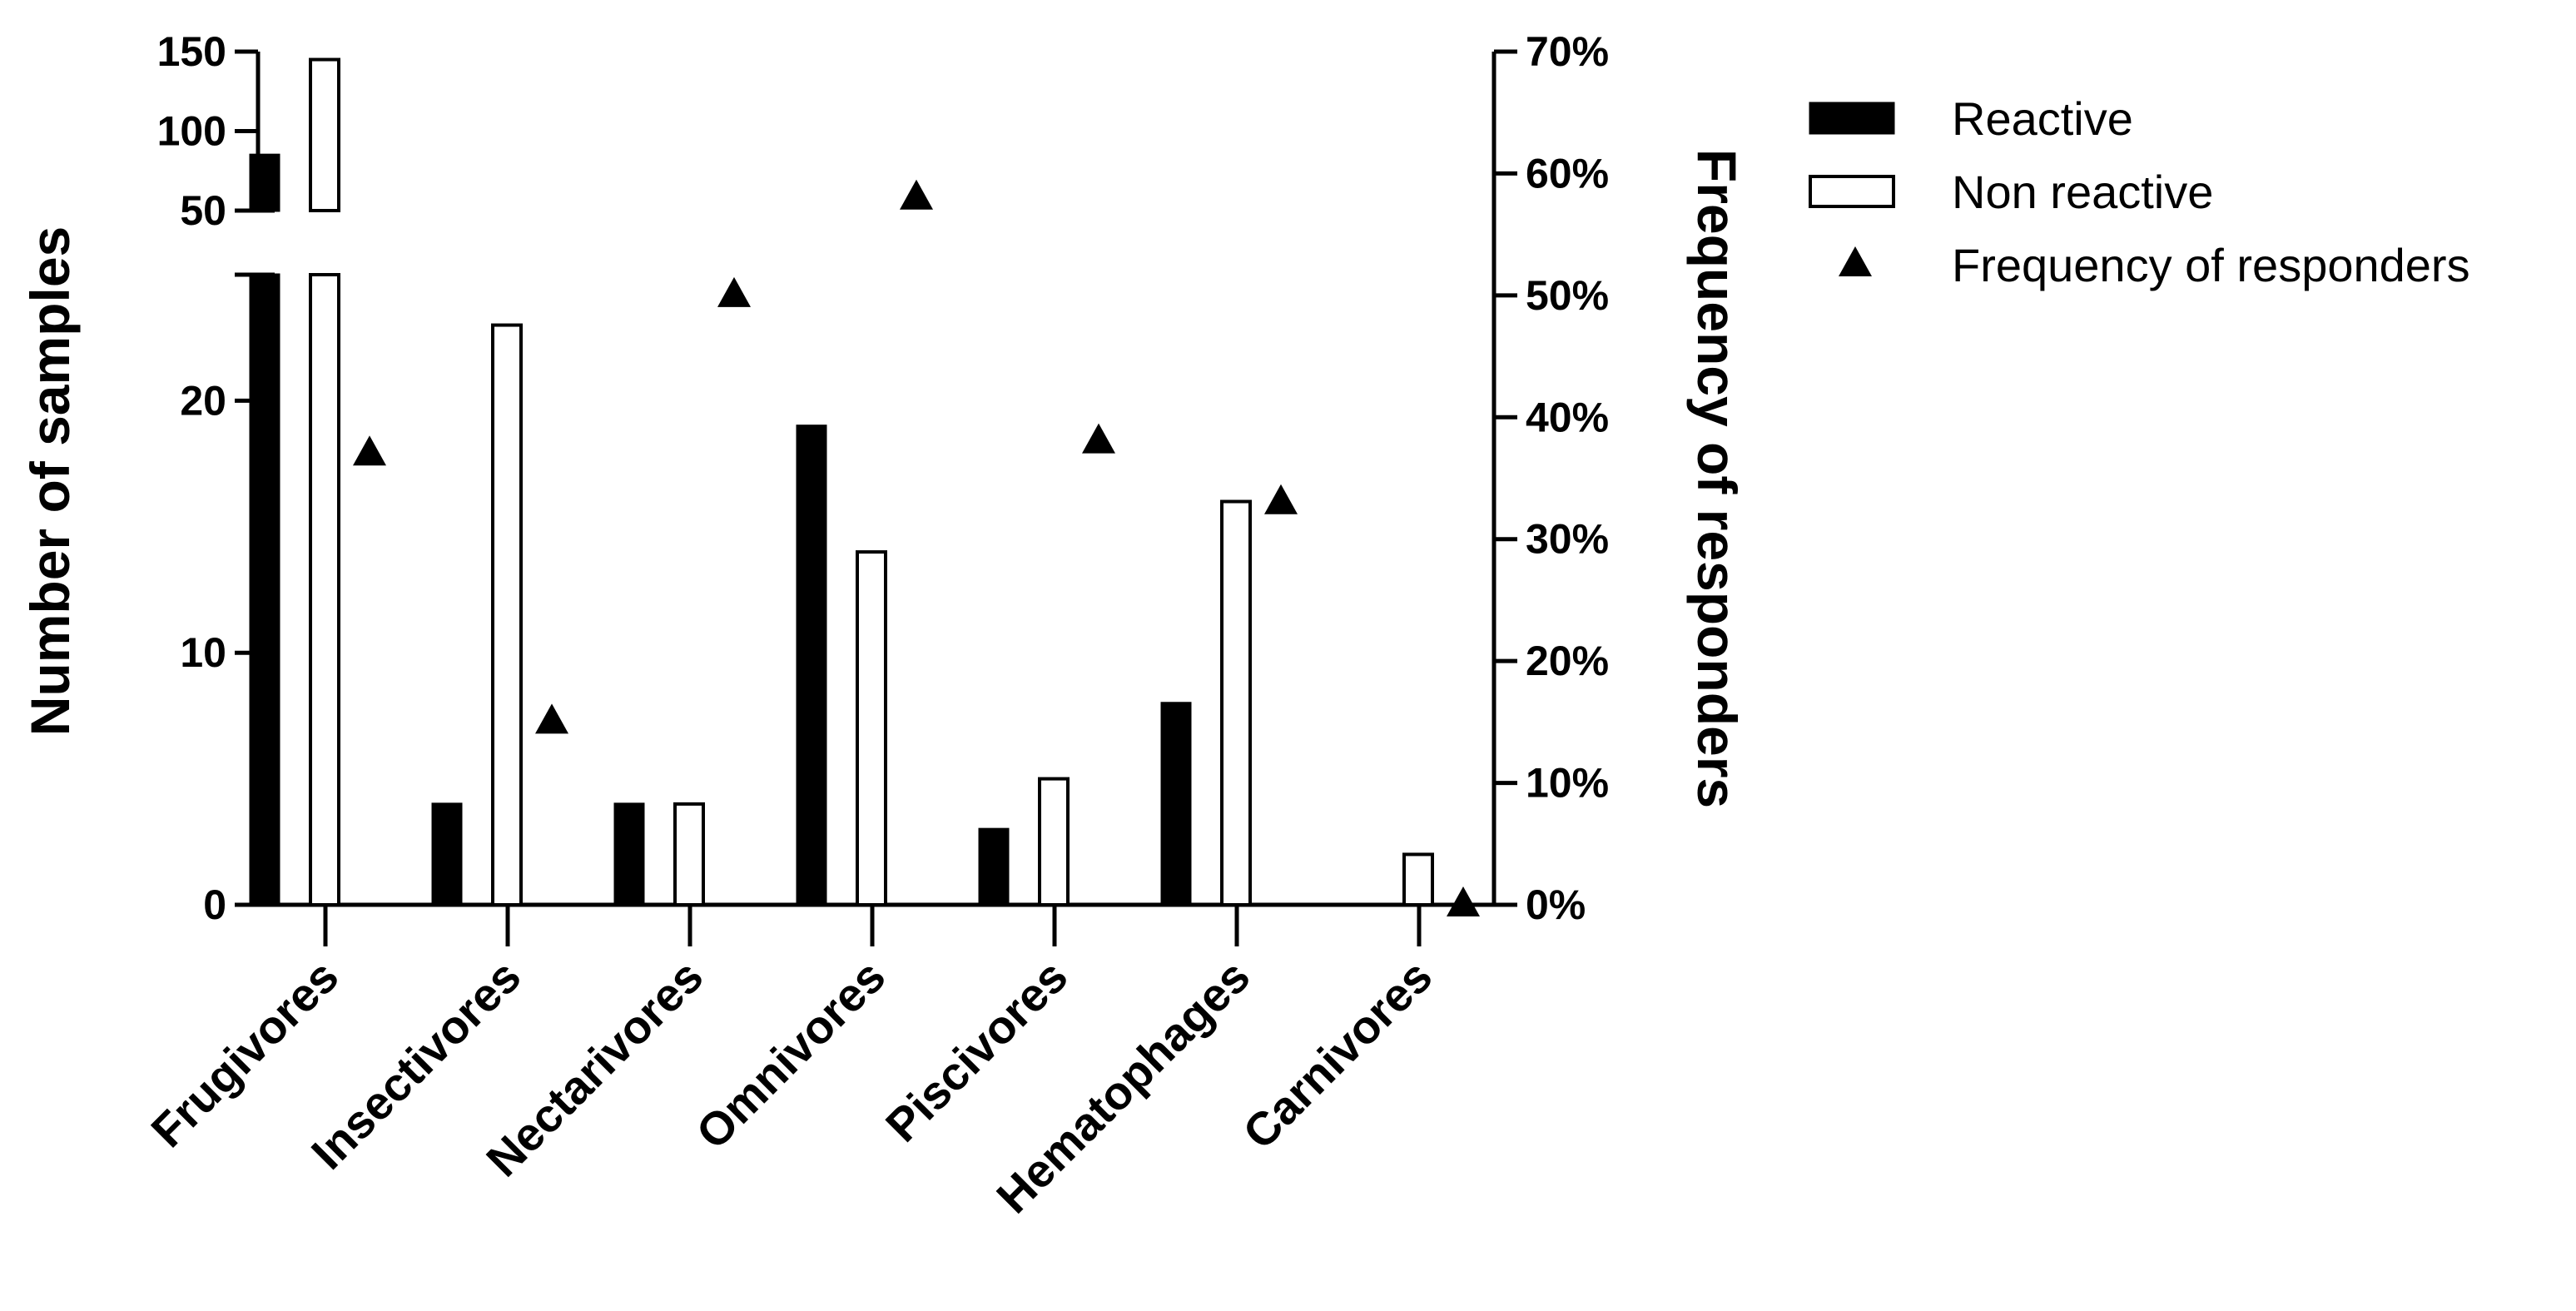  I want to click on x-axis-category-label: Carnivores, so click(1337, 1054).